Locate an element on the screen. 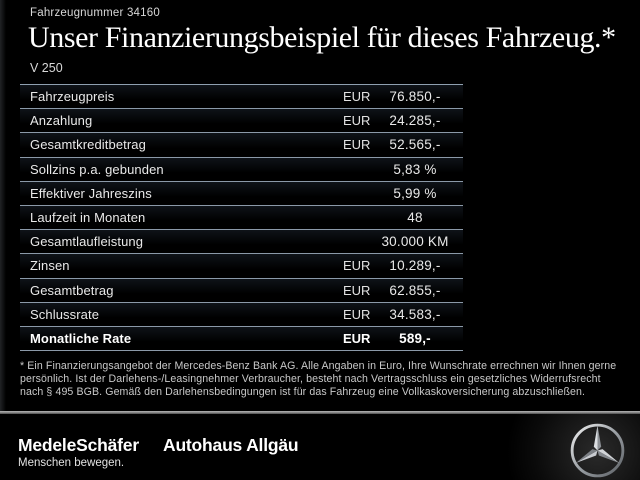 The width and height of the screenshot is (640, 480). mercedes-benz-star-icon is located at coordinates (597, 450).